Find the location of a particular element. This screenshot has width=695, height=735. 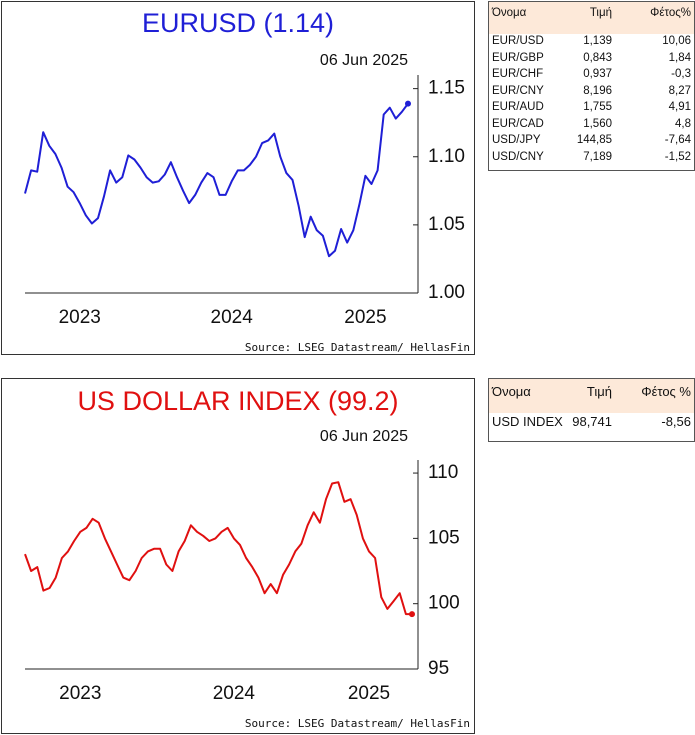

table-cell: 8,196 is located at coordinates (597, 90).